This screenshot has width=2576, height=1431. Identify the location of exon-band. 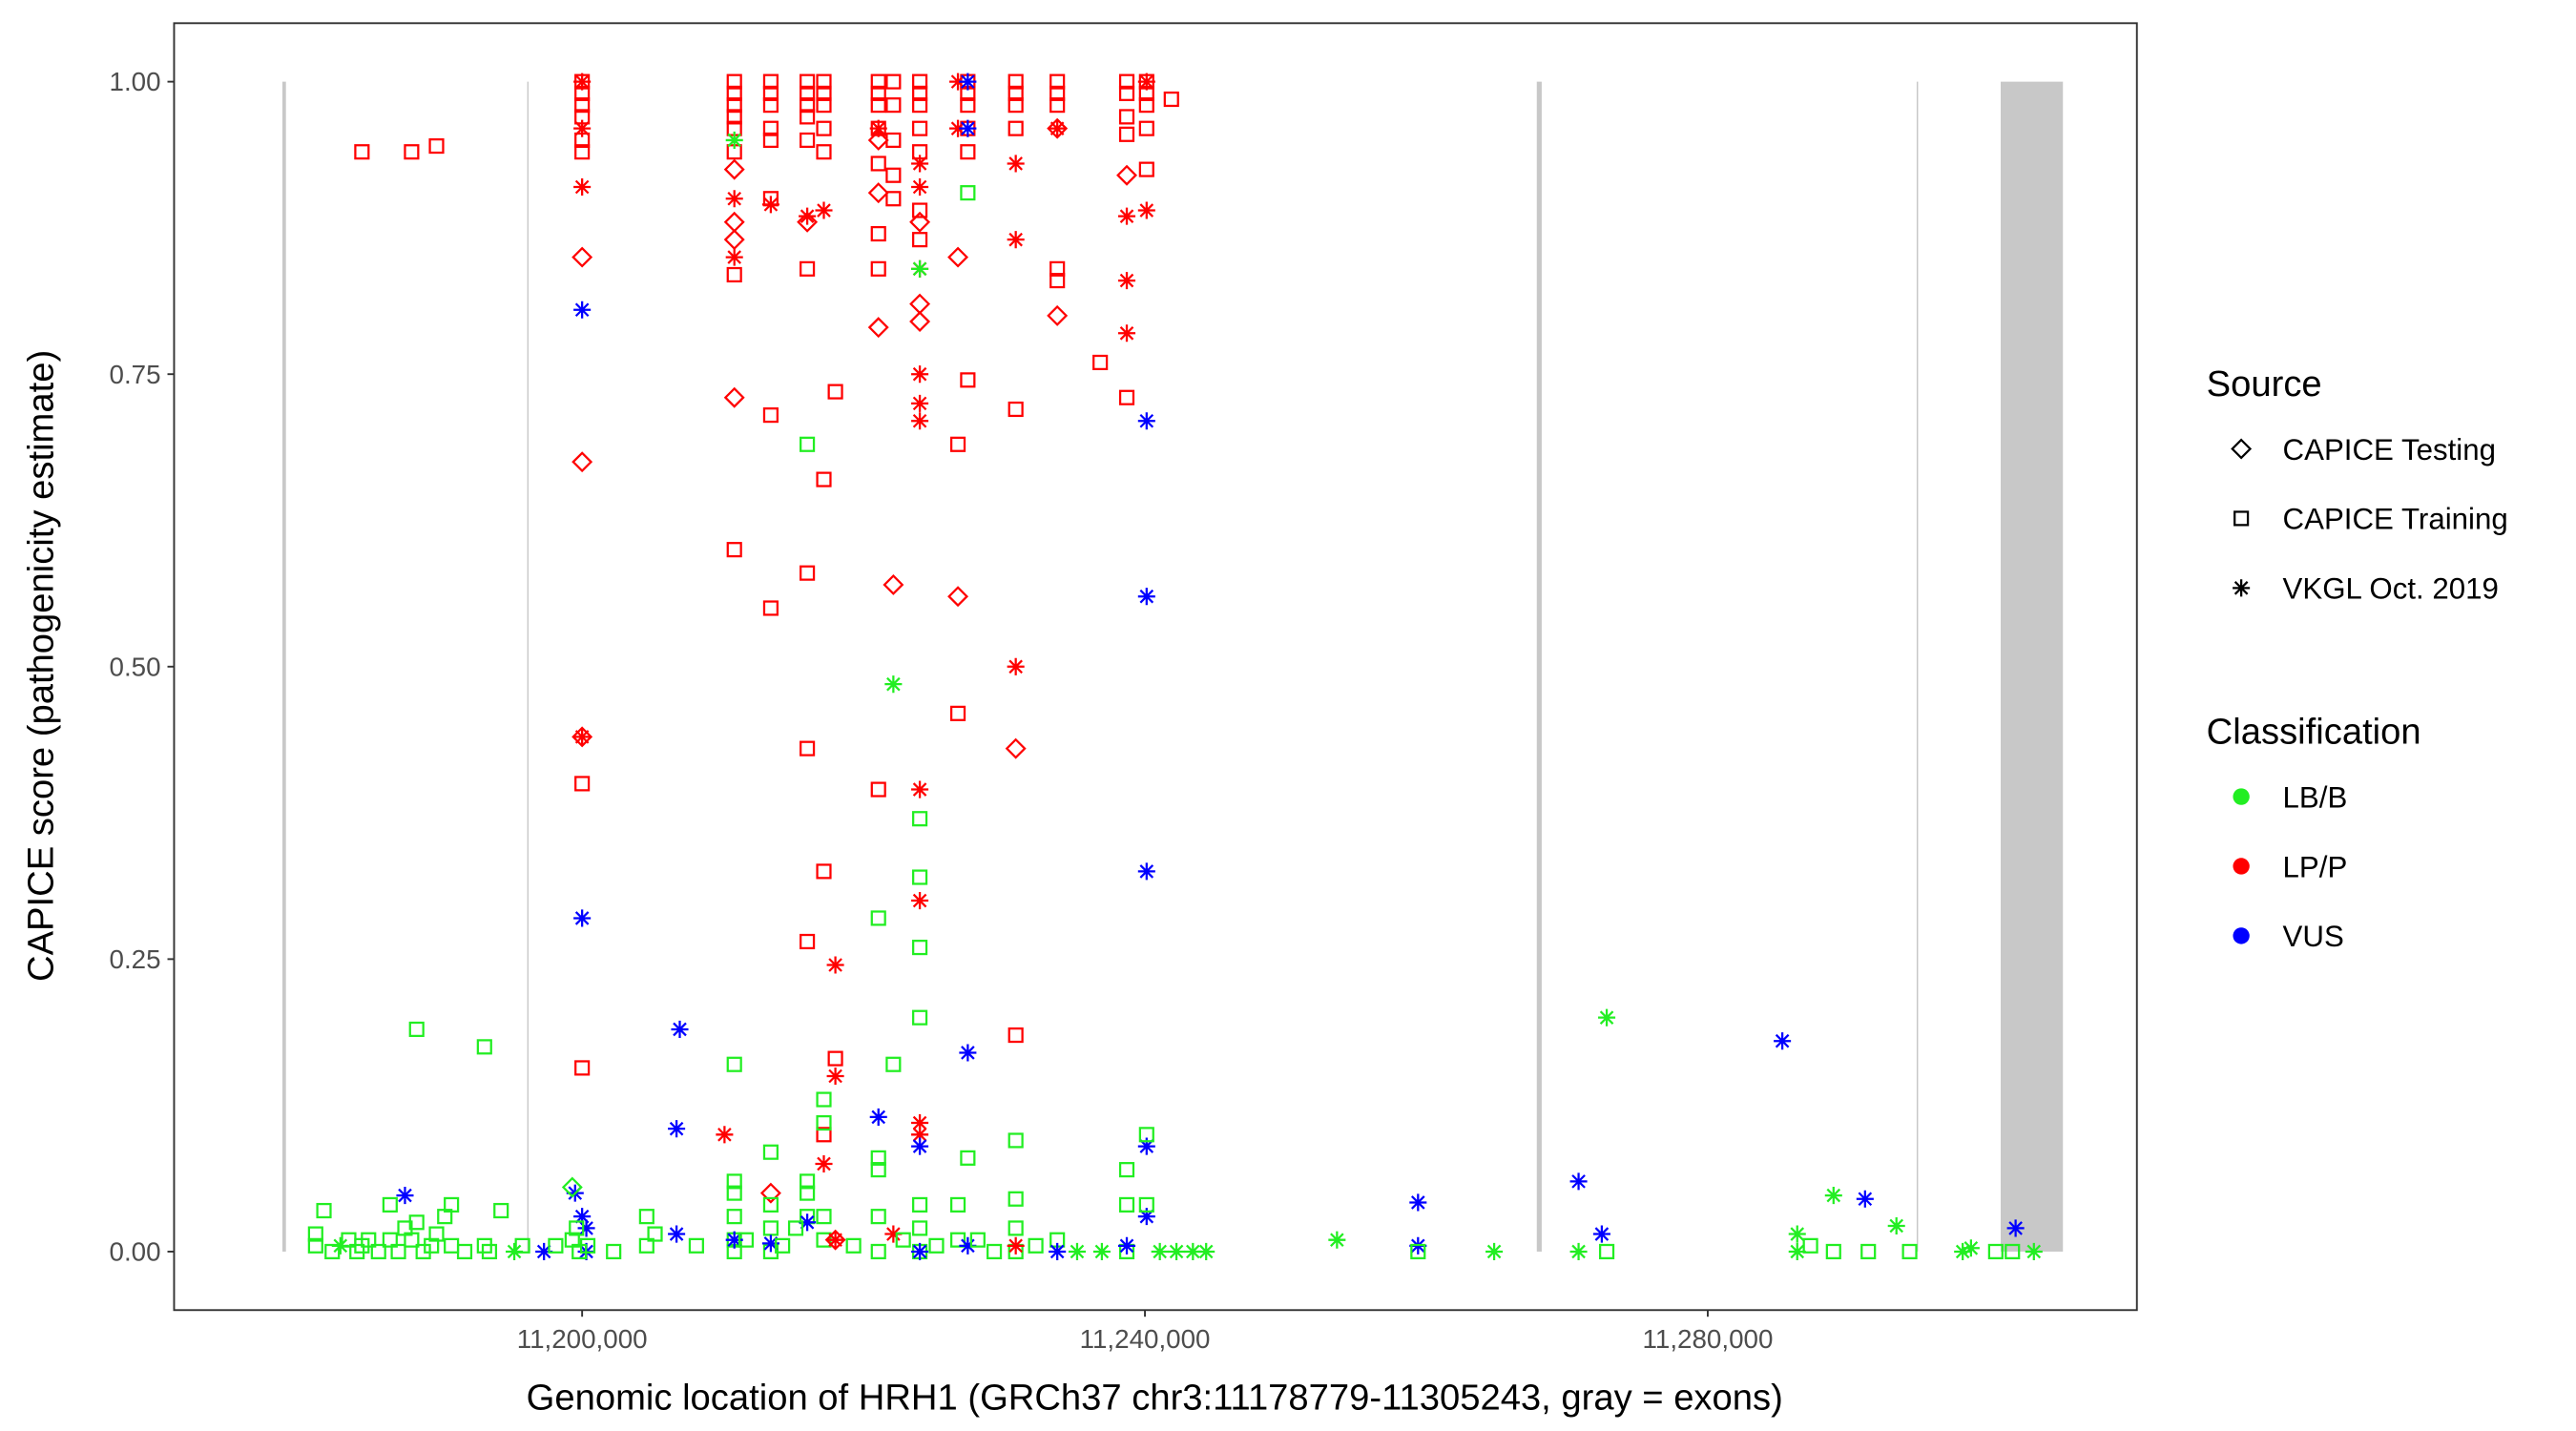
(284, 667).